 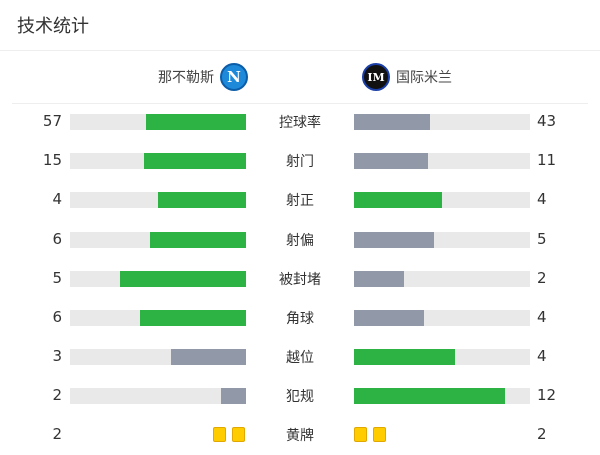 I want to click on stat-row: 5 被封堵 2, so click(x=300, y=278).